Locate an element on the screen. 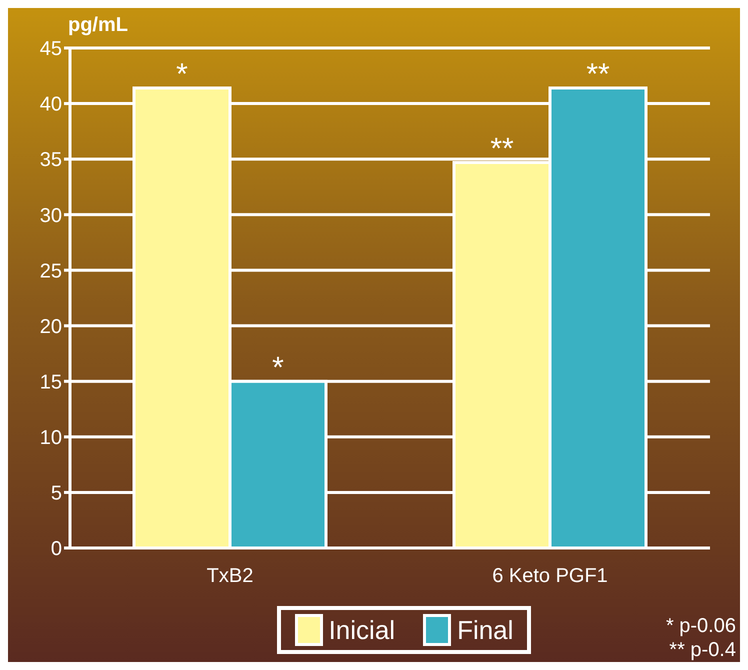  text: ** p-0.4 is located at coordinates (702, 650).